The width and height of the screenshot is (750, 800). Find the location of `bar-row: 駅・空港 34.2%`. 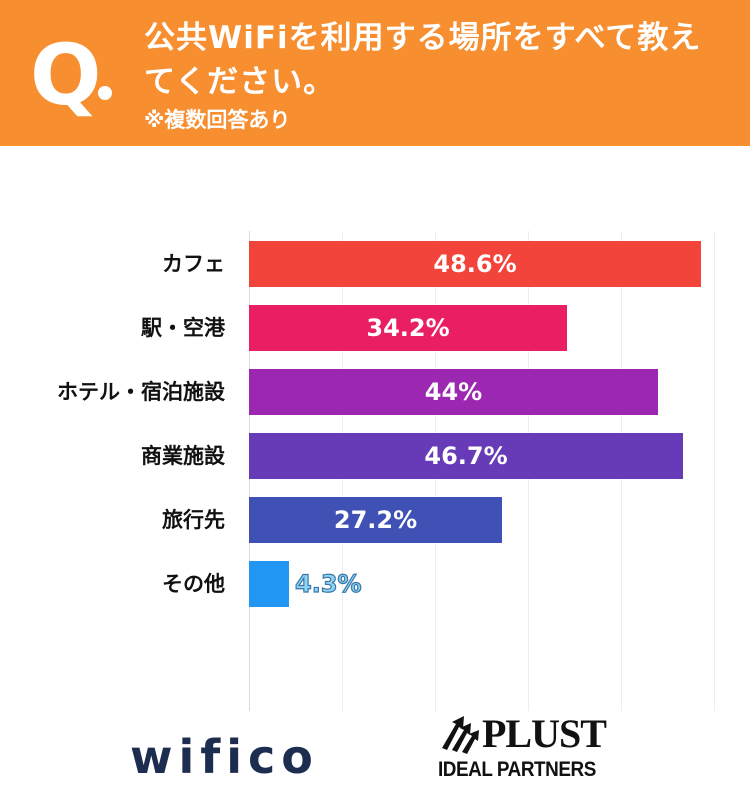

bar-row: 駅・空港 34.2% is located at coordinates (375, 328).